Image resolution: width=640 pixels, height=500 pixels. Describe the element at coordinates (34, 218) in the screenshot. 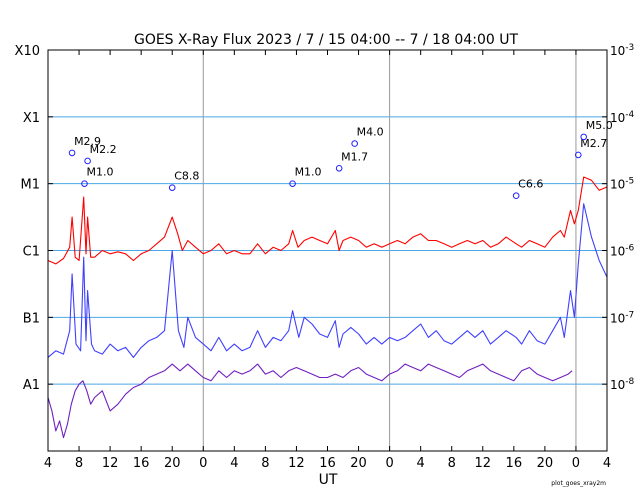

I see `left-axis-class-labels: A1 B1 C1 M1 X1 X10` at that location.